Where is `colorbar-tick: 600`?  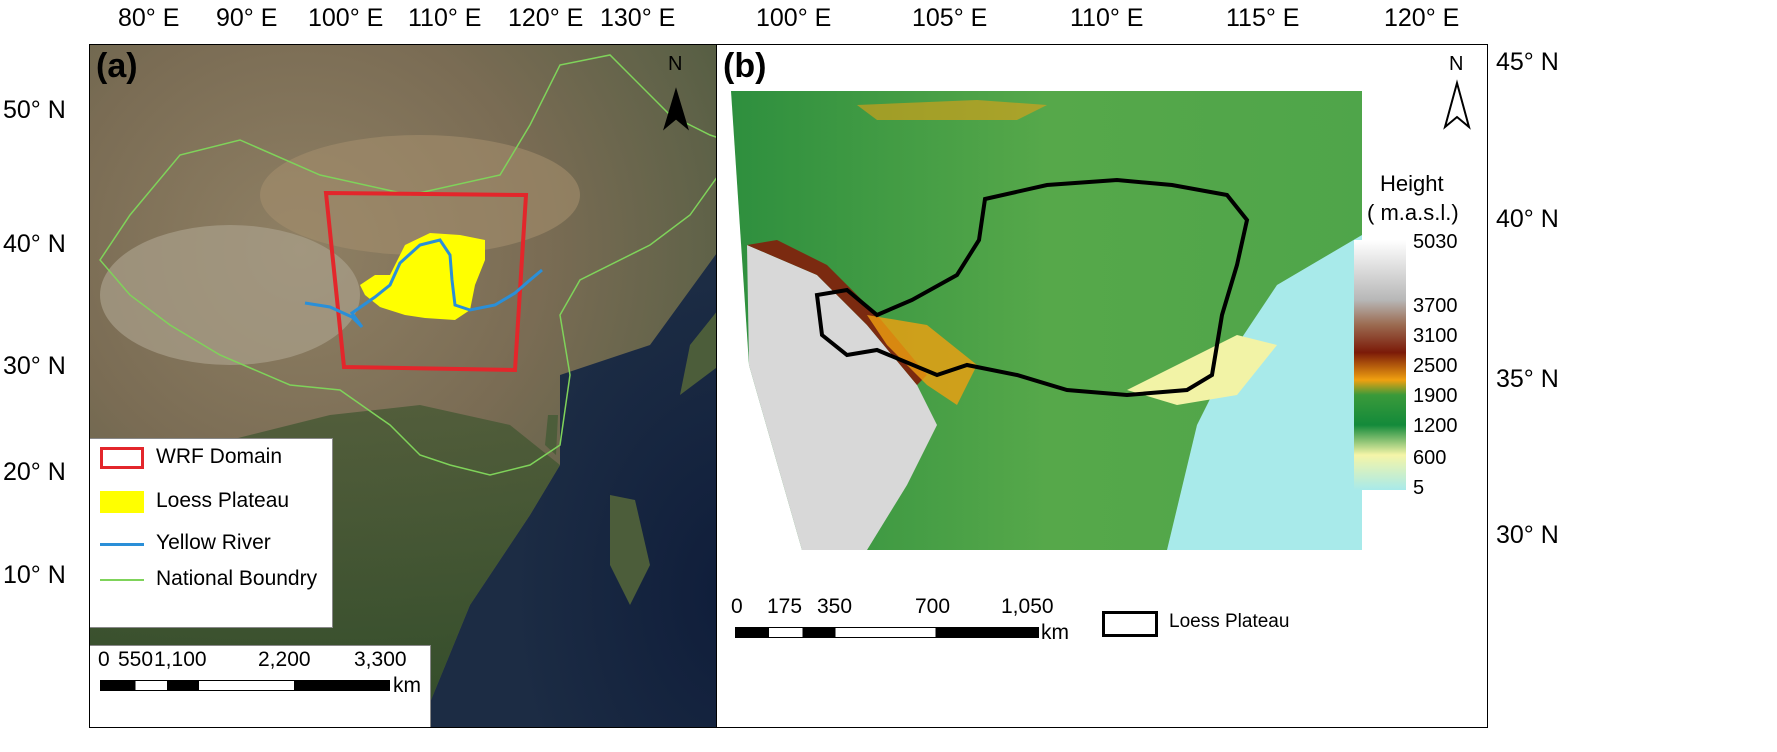 colorbar-tick: 600 is located at coordinates (1430, 458).